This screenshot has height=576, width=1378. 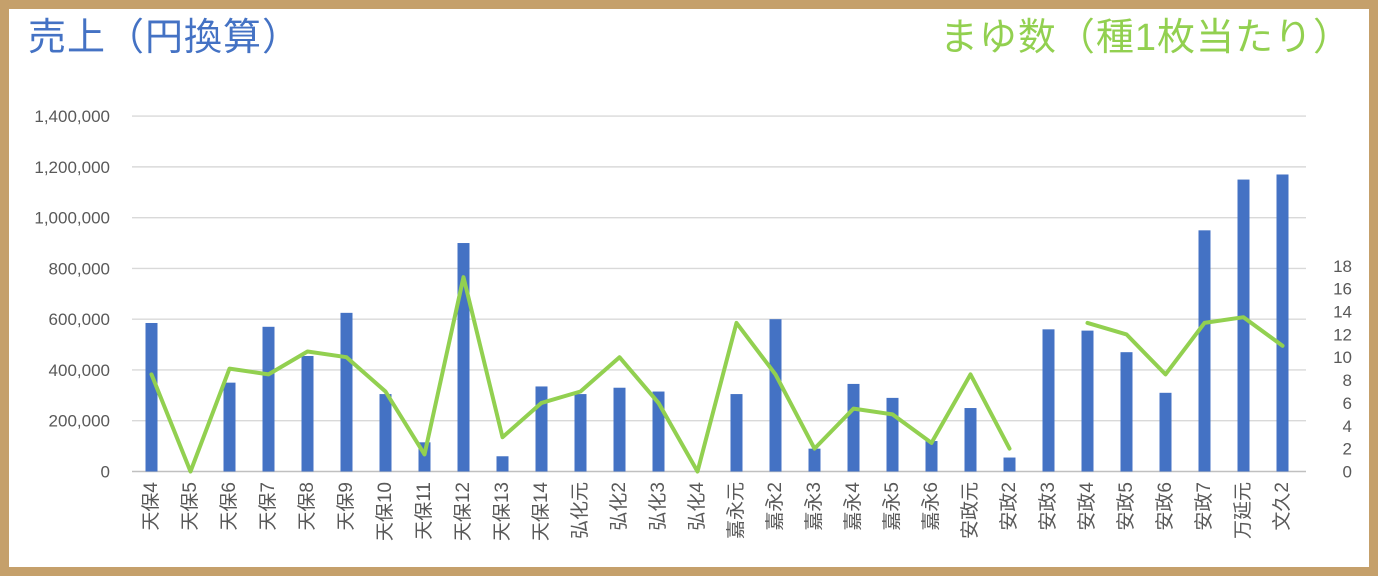 What do you see at coordinates (892, 506) in the screenshot?
I see `x-category-label: 嘉永5` at bounding box center [892, 506].